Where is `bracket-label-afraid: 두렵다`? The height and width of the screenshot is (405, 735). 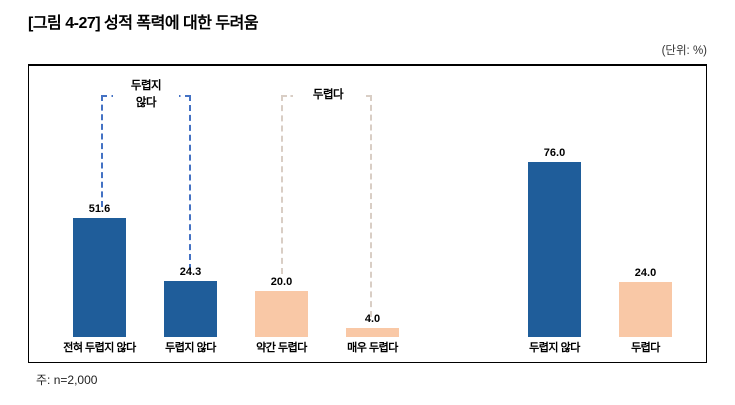
bracket-label-afraid: 두렵다 is located at coordinates (328, 95).